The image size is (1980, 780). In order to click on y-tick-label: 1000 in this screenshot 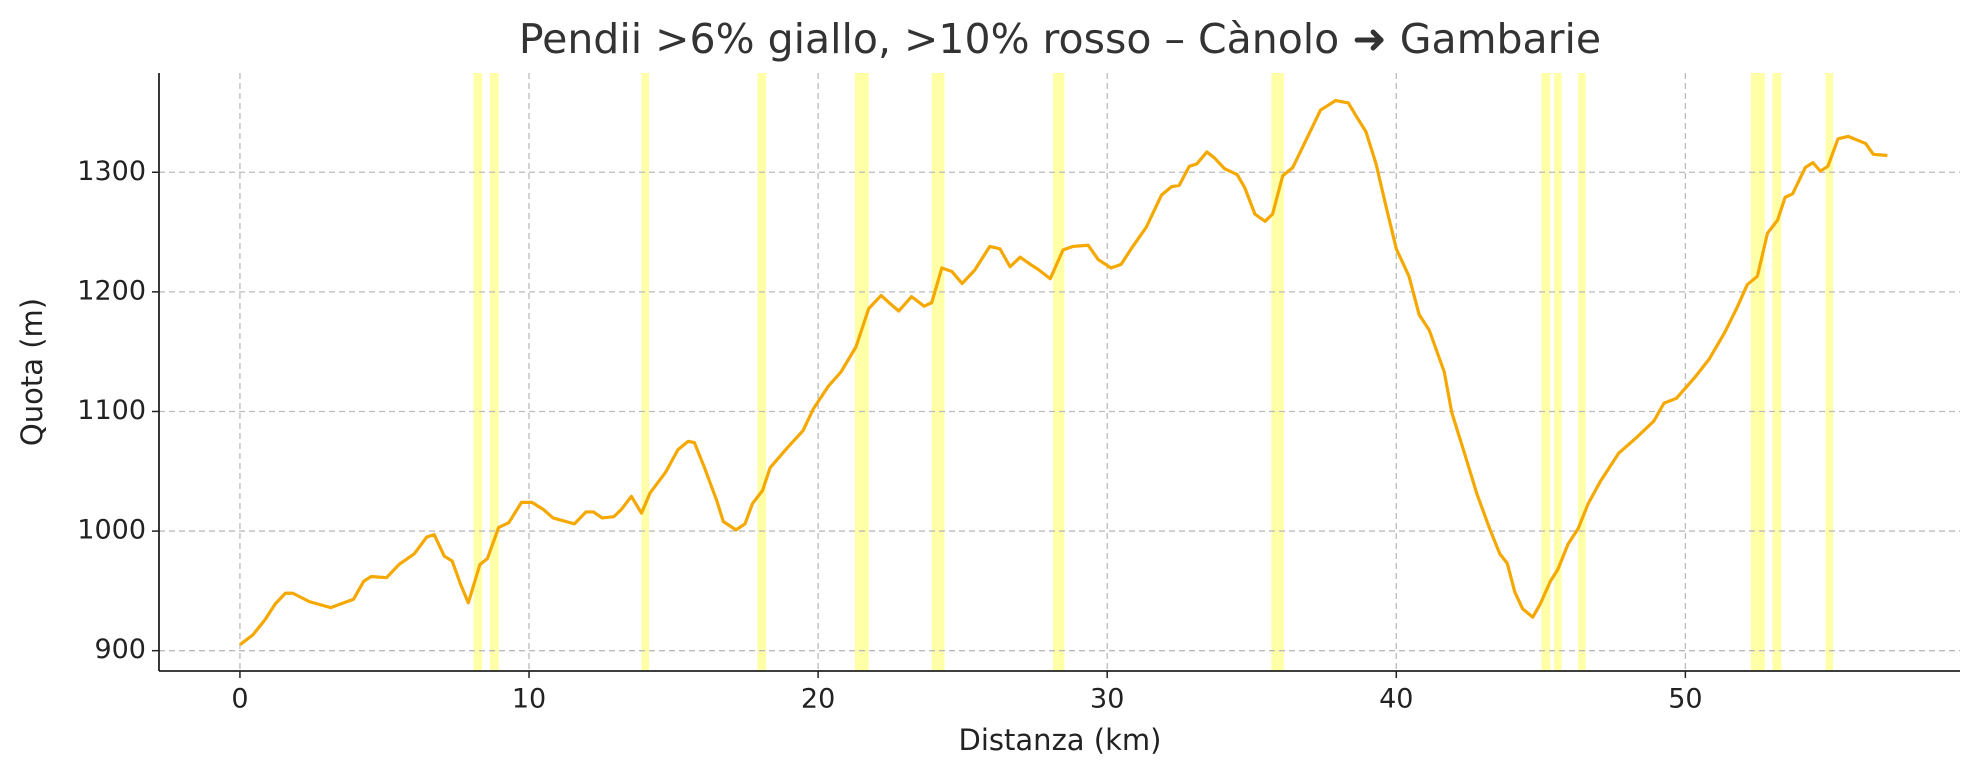, I will do `click(111, 530)`.